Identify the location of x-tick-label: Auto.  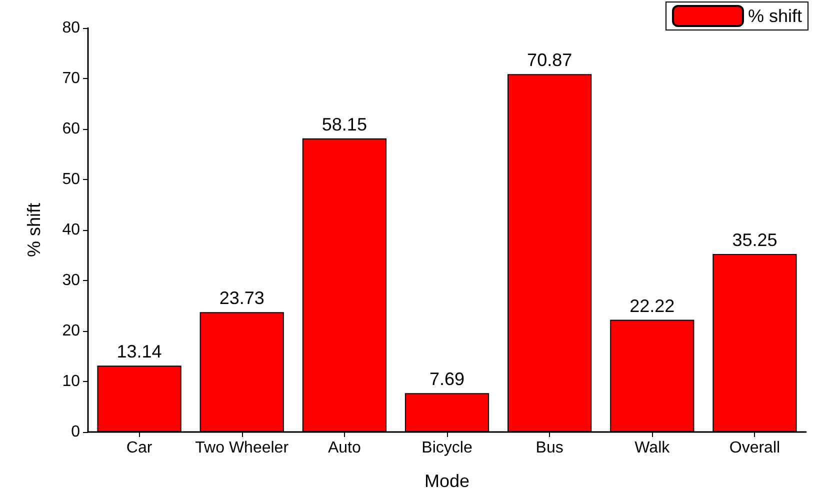
(344, 448).